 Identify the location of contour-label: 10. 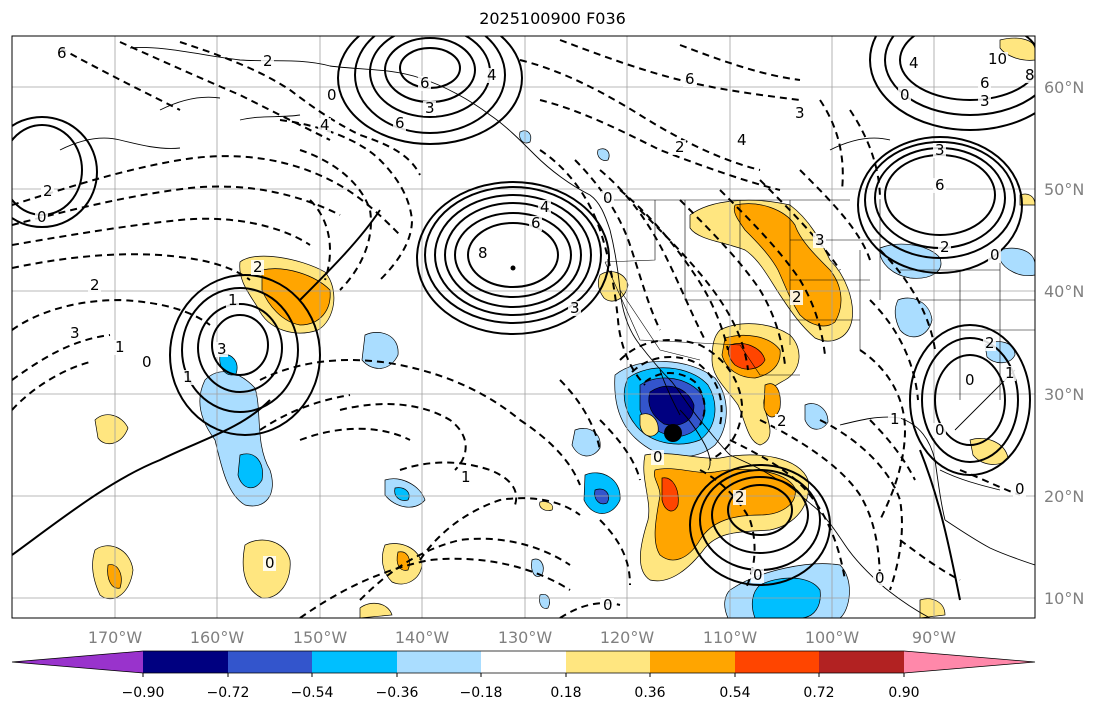
(997, 59).